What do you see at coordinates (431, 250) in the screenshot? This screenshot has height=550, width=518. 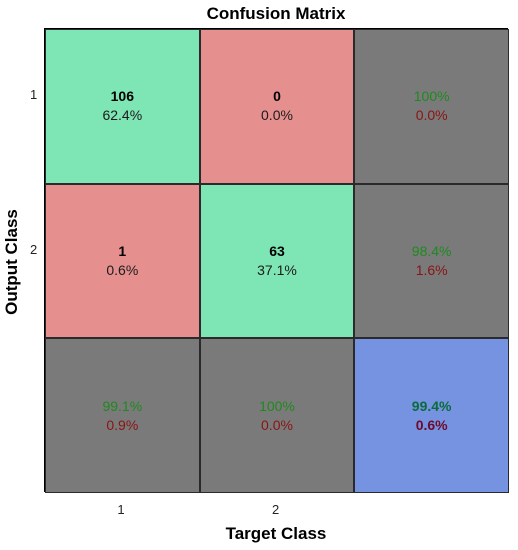 I see `summary-correct: 98.4%` at bounding box center [431, 250].